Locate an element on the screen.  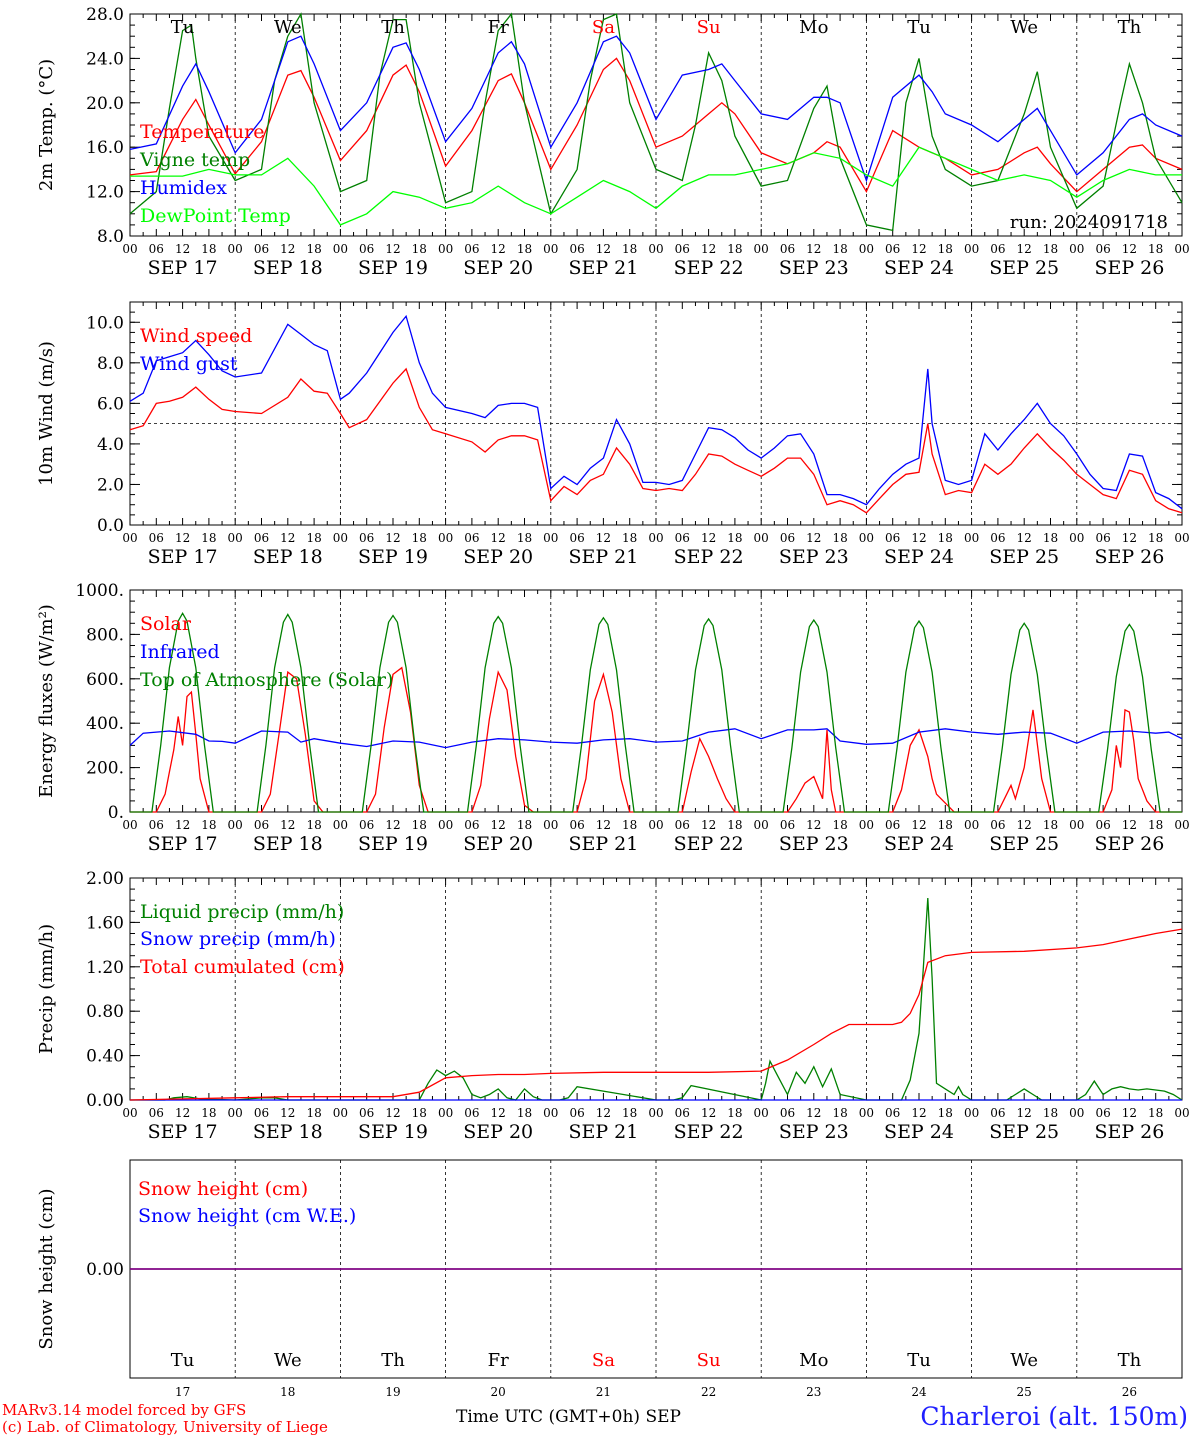
weekday-label: Mo is located at coordinates (813, 1360).